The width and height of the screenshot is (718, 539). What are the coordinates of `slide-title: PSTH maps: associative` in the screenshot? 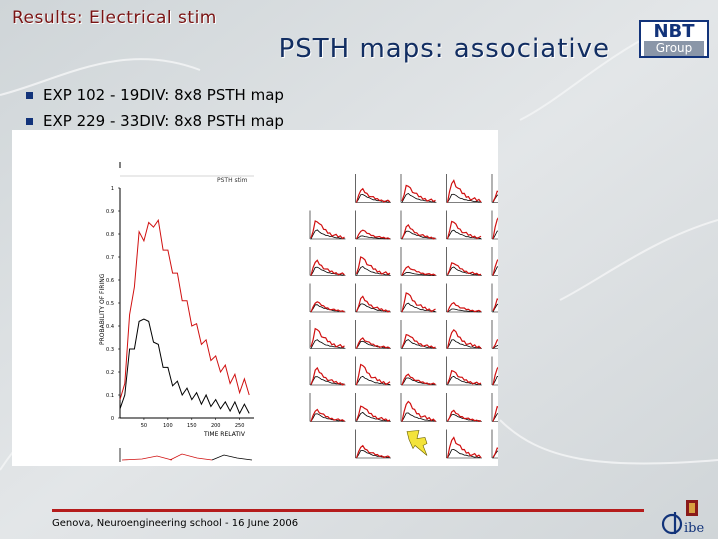 It's located at (444, 49).